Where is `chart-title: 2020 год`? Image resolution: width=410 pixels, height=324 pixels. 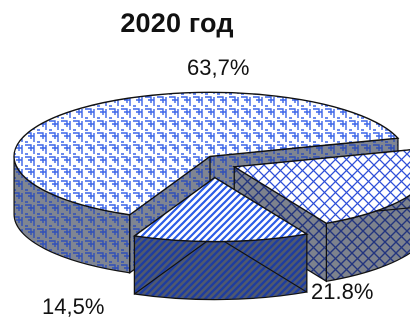 chart-title: 2020 год is located at coordinates (177, 23).